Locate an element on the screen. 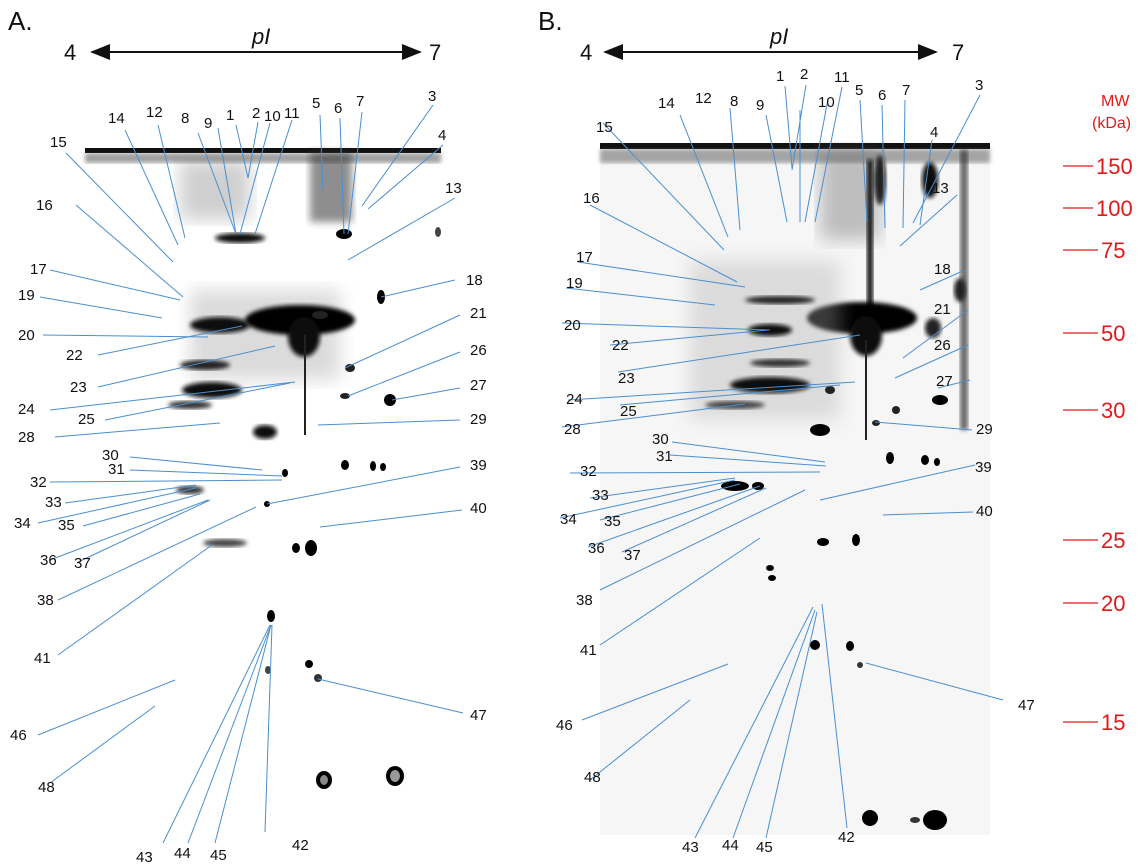 This screenshot has width=1145, height=866. panel-b-spot-label: 45 is located at coordinates (764, 847).